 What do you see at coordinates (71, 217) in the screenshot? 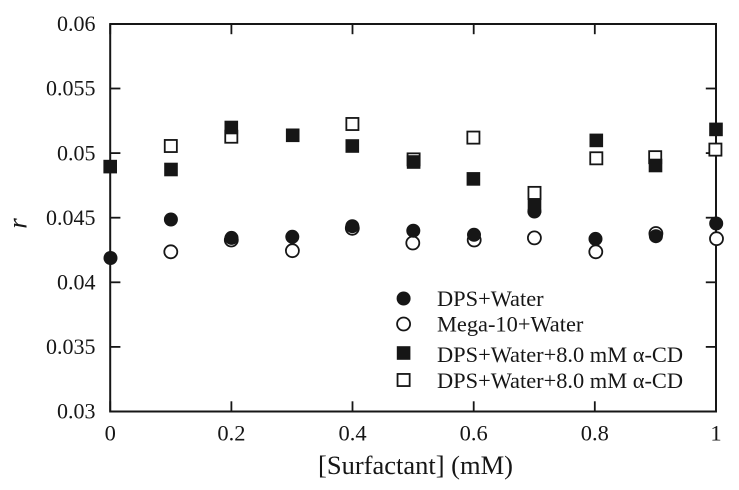
I see `svg-text: 0.045` at bounding box center [71, 217].